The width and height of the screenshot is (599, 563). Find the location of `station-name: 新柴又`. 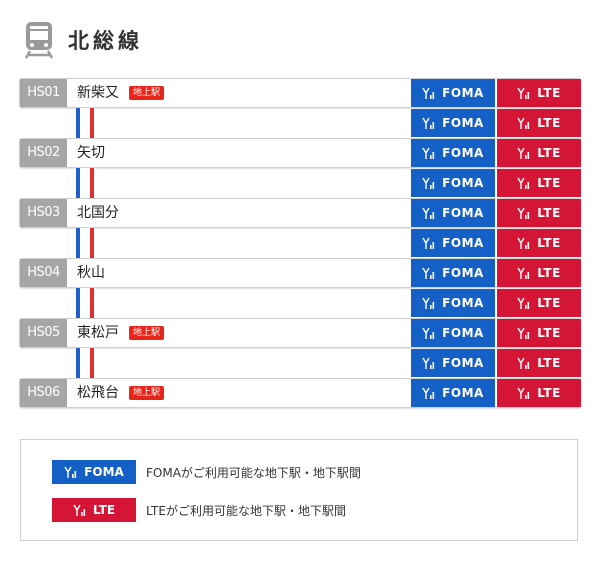

station-name: 新柴又 is located at coordinates (98, 93).